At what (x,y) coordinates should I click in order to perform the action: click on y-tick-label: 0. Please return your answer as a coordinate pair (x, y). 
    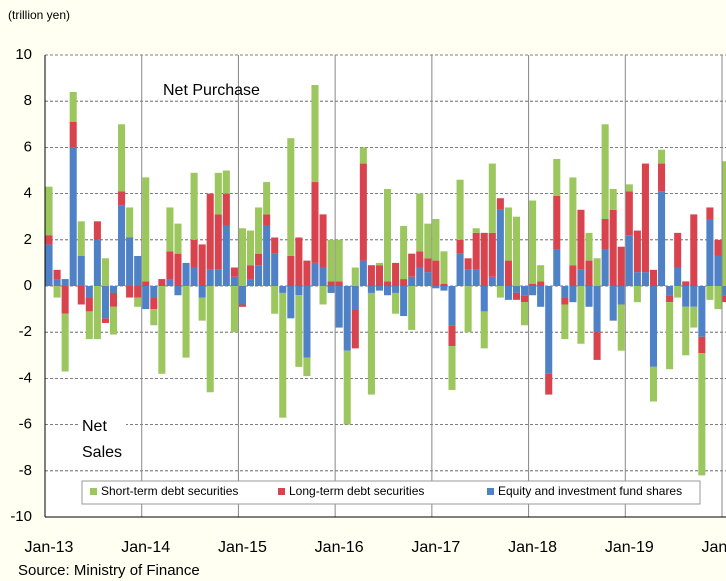
    Looking at the image, I should click on (28, 285).